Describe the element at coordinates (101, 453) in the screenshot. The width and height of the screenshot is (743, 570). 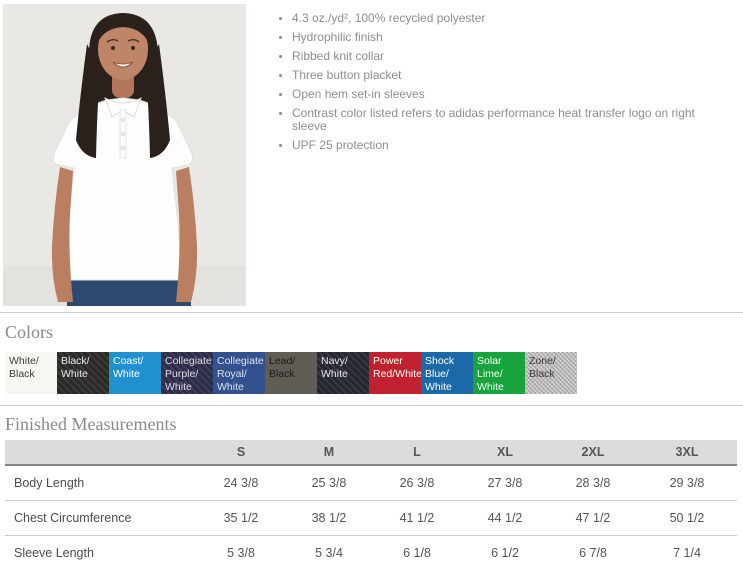
I see `measurement-label-header` at that location.